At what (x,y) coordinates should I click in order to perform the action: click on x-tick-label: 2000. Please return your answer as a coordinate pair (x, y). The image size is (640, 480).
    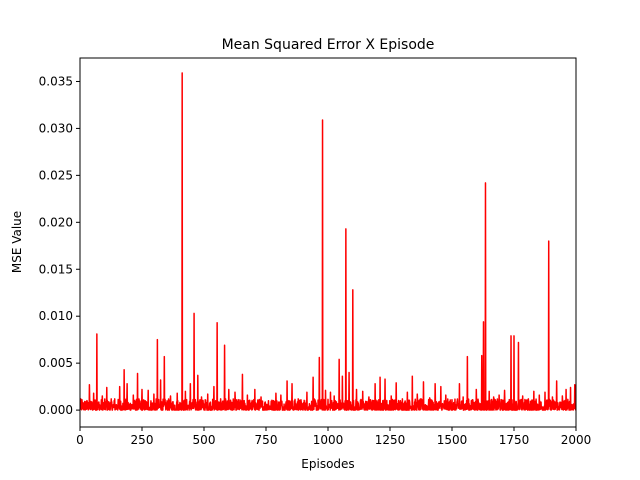
    Looking at the image, I should click on (576, 440).